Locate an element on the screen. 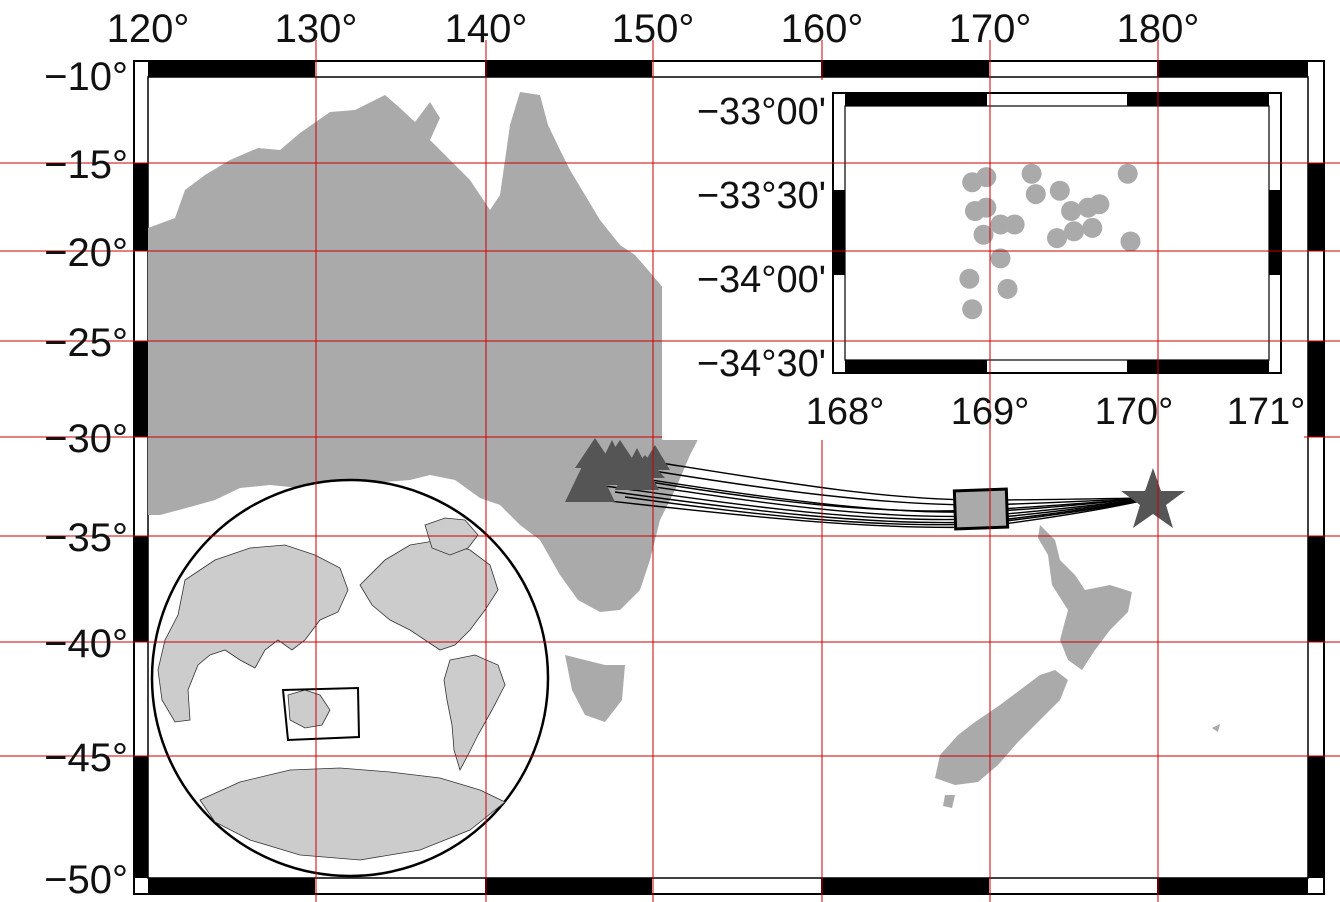 The height and width of the screenshot is (902, 1340). x-tick-label: 140° is located at coordinates (486, 29).